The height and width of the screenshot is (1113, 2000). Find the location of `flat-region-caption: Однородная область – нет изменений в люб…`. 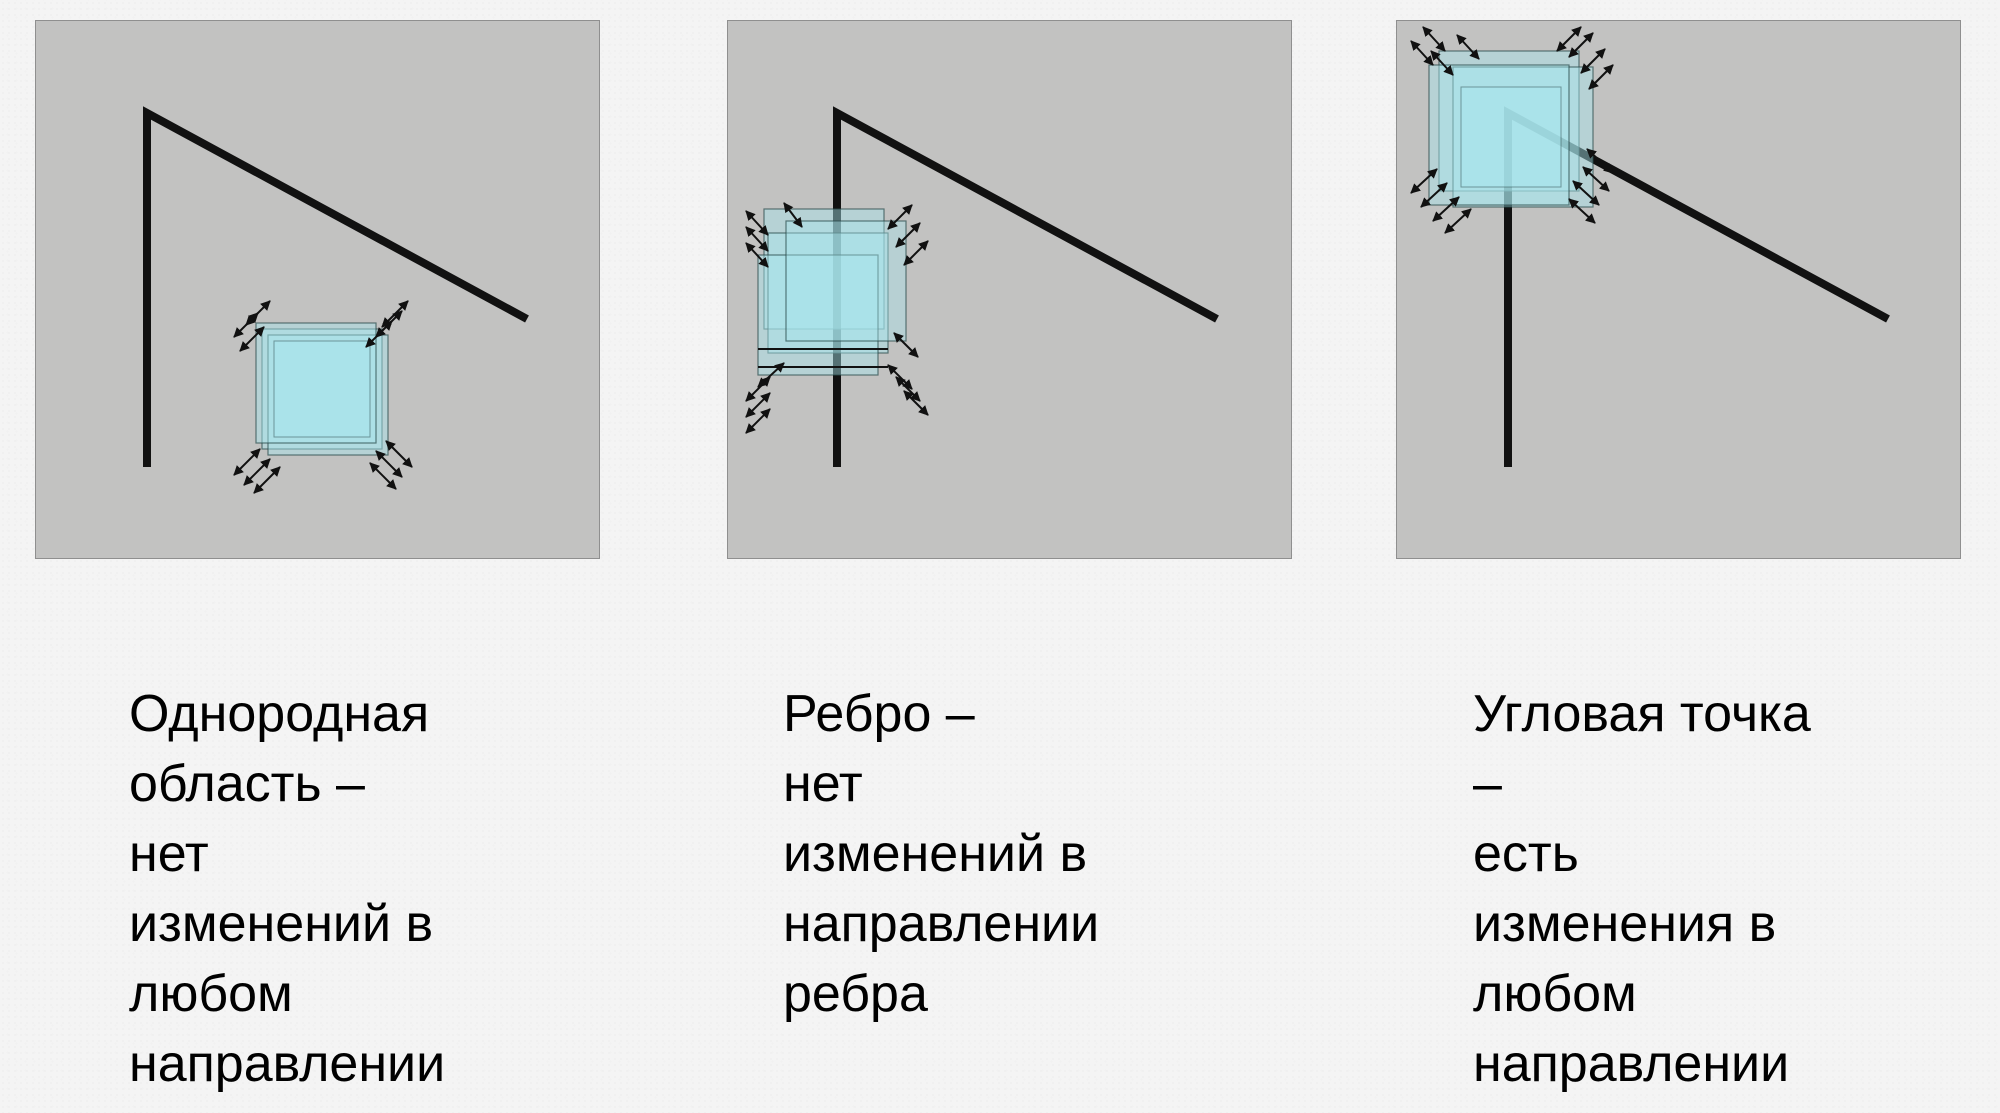

flat-region-caption: Однородная область – нет изменений в люб… is located at coordinates (287, 889).